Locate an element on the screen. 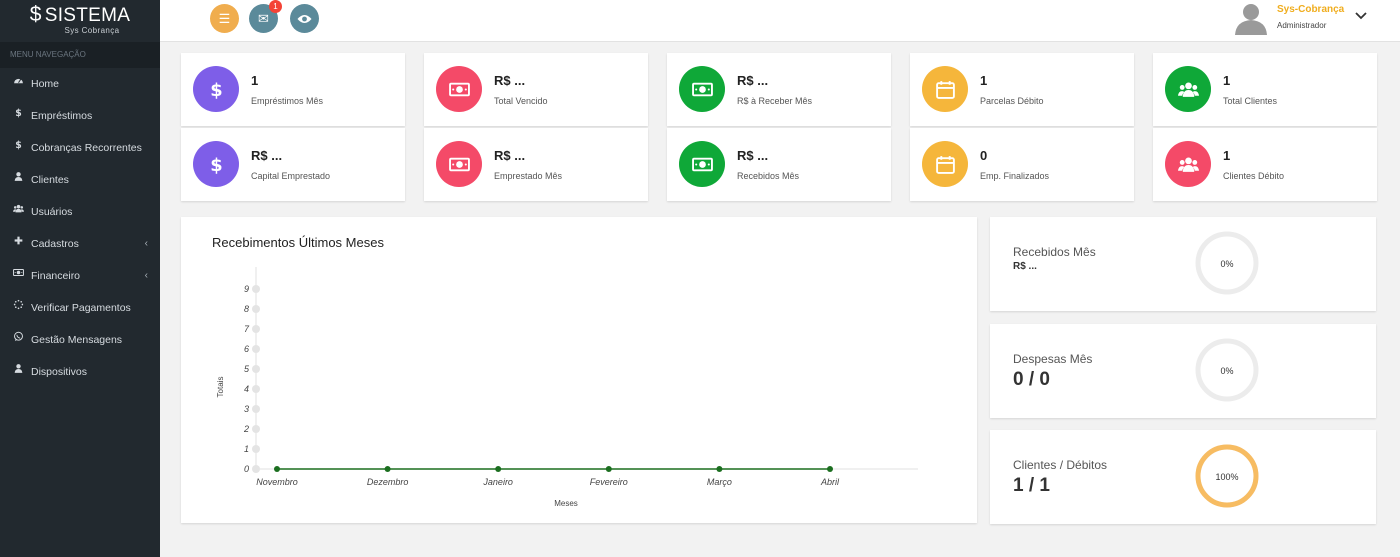 The height and width of the screenshot is (557, 1400). y-tick-label: 0 is located at coordinates (246, 469).